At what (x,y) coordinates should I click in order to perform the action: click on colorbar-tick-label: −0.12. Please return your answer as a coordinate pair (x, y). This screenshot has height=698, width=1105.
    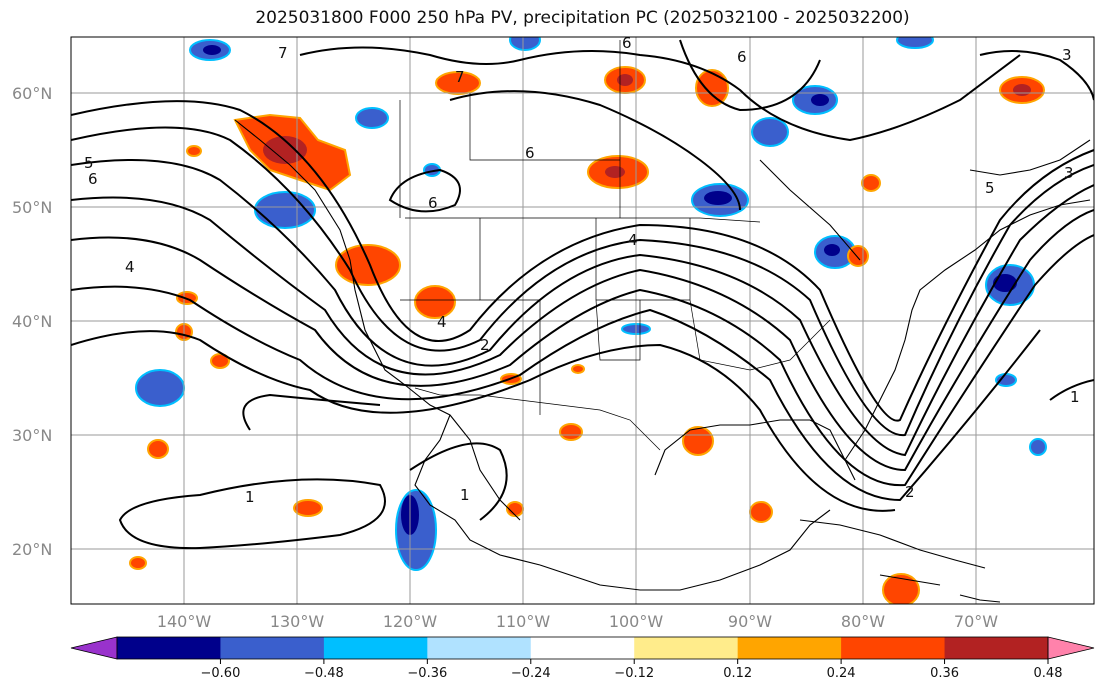
    Looking at the image, I should click on (634, 673).